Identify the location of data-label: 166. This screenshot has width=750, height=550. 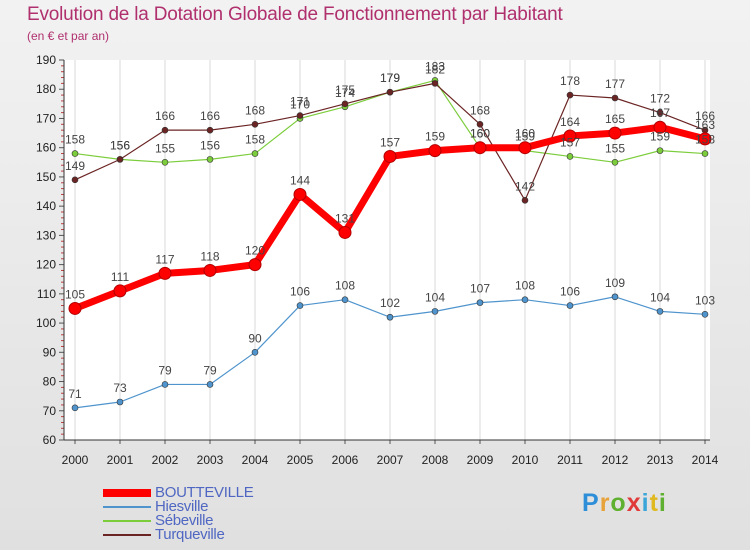
(210, 116).